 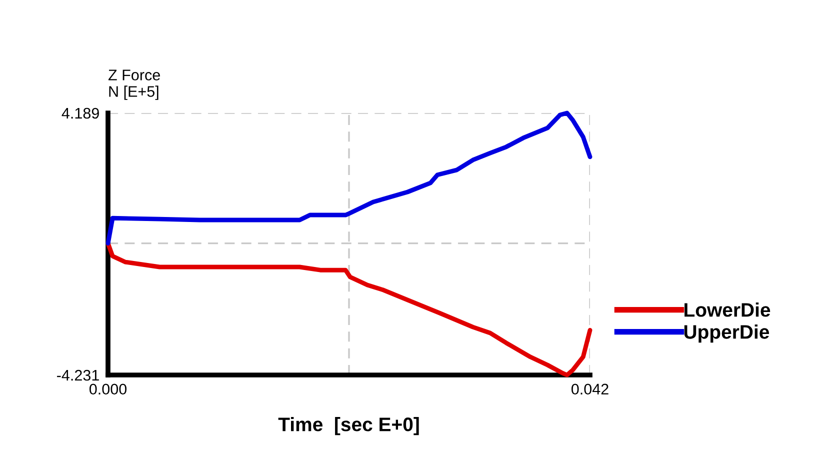 I want to click on y-axis-title: Z Force N [E+5], so click(x=134, y=85).